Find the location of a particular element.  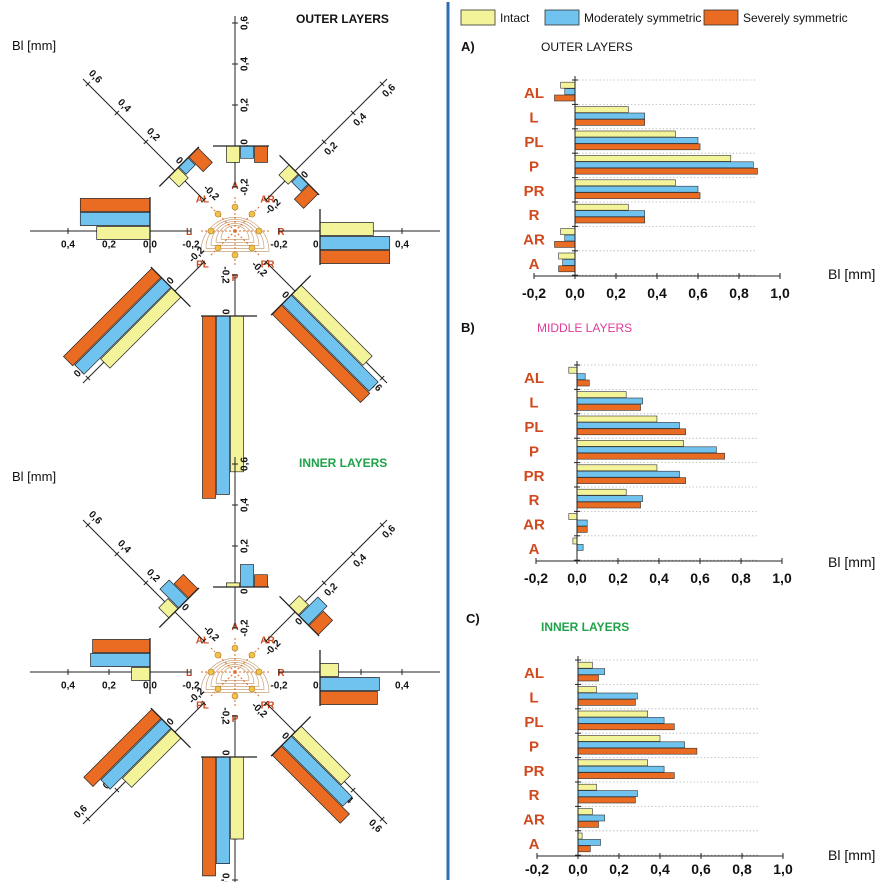

panel-a-label: A) is located at coordinates (468, 46).